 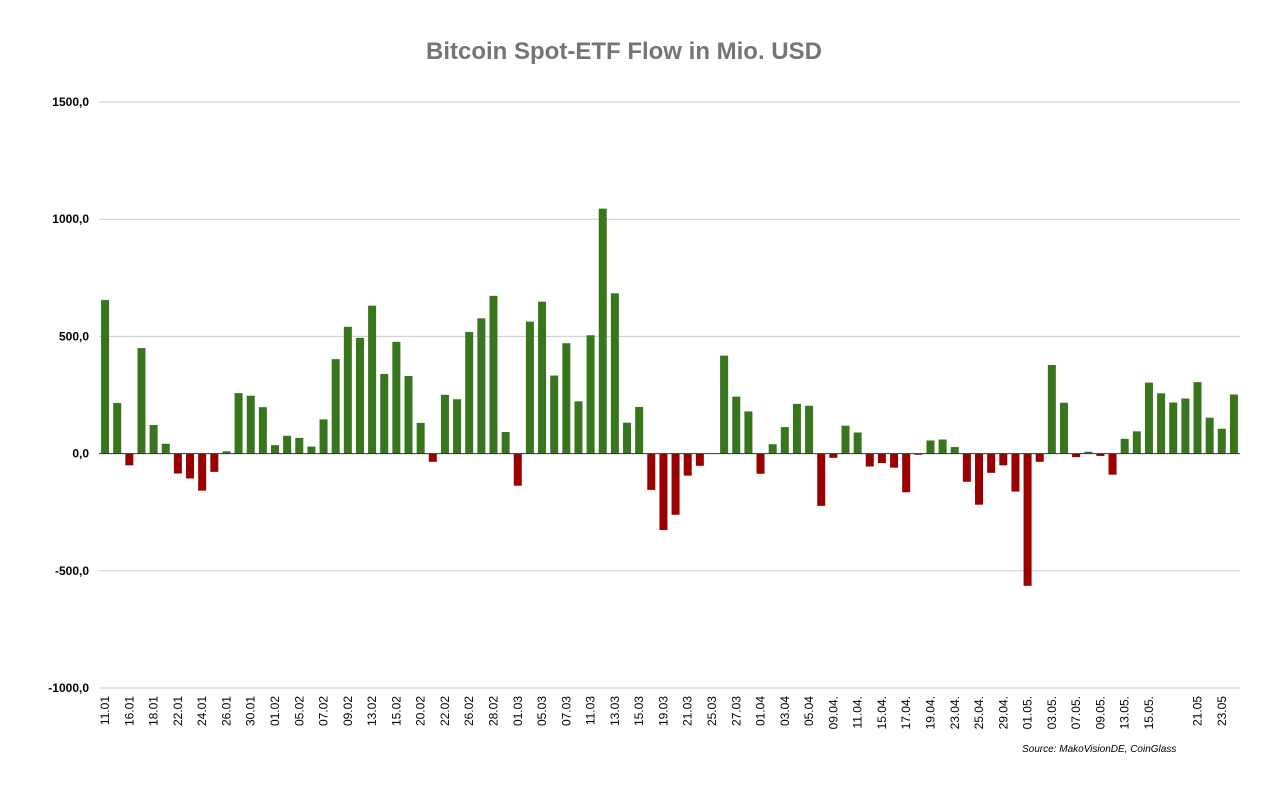 I want to click on x-tick-label: 20.02, so click(x=421, y=711).